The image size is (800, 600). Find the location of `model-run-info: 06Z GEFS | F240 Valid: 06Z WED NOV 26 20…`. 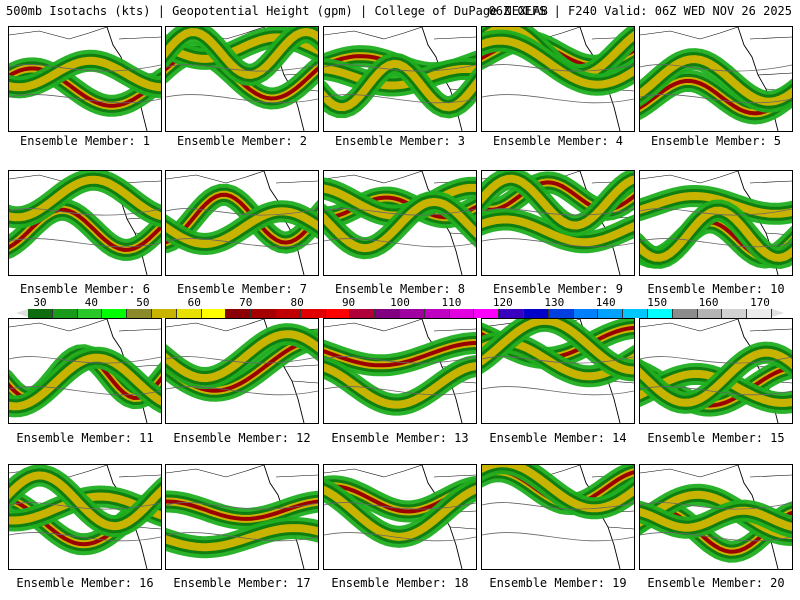

model-run-info: 06Z GEFS | F240 Valid: 06Z WED NOV 26 20… is located at coordinates (640, 11).